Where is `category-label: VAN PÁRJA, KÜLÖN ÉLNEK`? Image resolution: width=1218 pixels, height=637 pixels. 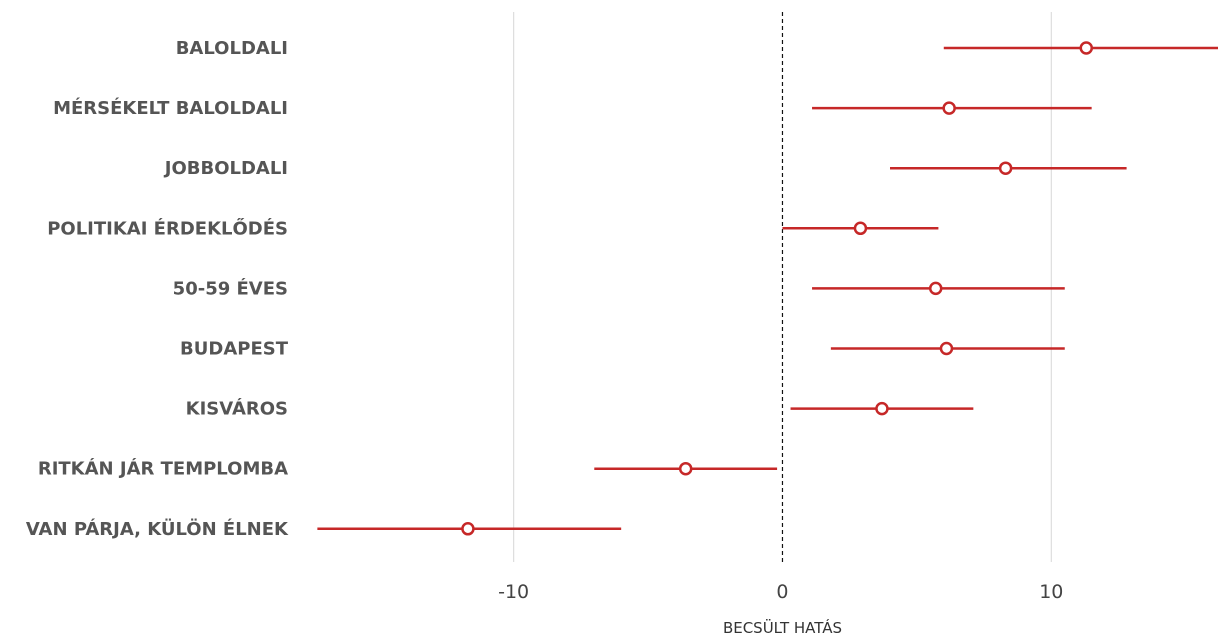 category-label: VAN PÁRJA, KÜLÖN ÉLNEK is located at coordinates (157, 529).